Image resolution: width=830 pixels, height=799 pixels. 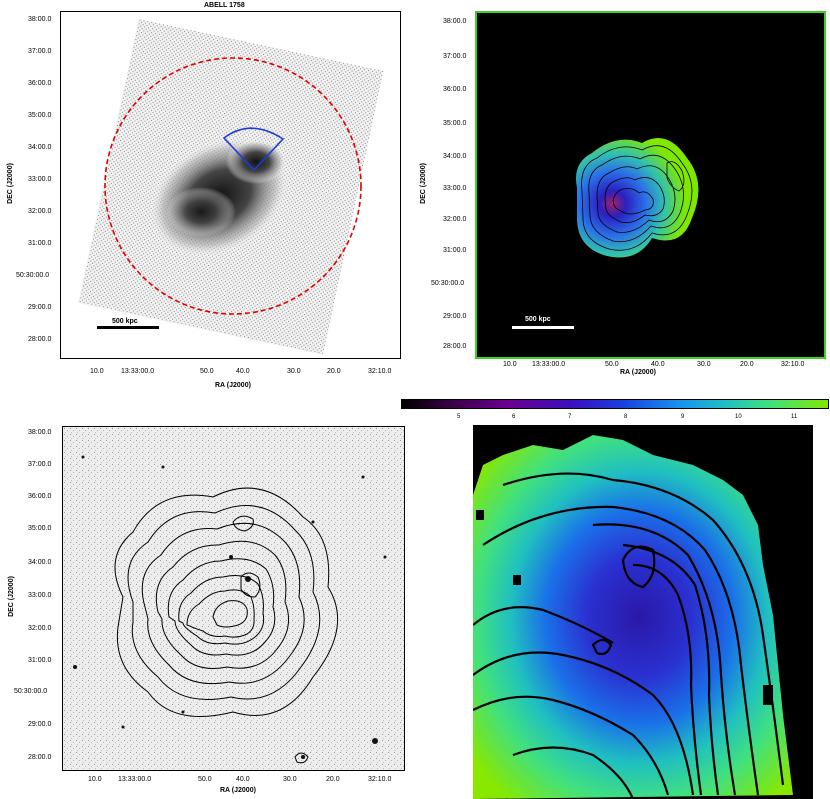 I want to click on xray-contours, so click(x=226, y=625).